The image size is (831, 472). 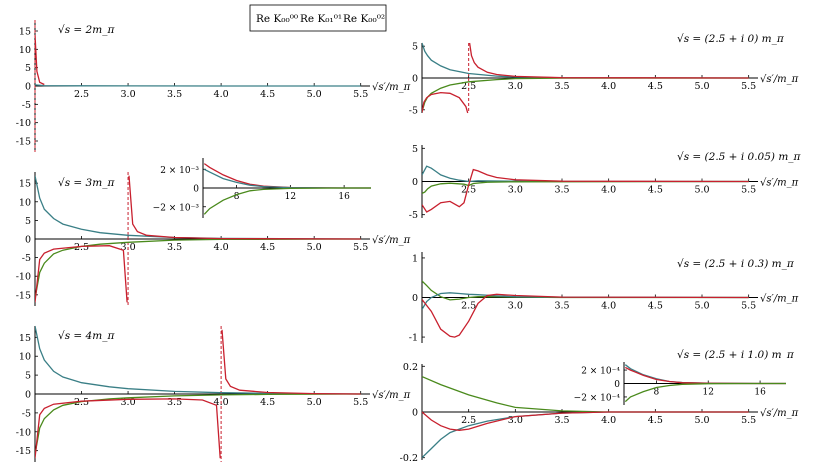 I want to click on y-tick-label: 2 × 10⁻⁴, so click(x=600, y=372).